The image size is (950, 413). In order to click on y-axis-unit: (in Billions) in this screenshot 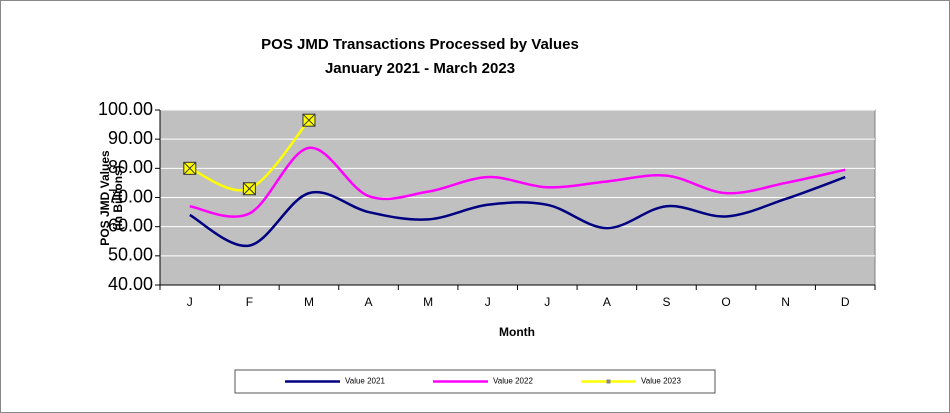, I will do `click(118, 197)`.